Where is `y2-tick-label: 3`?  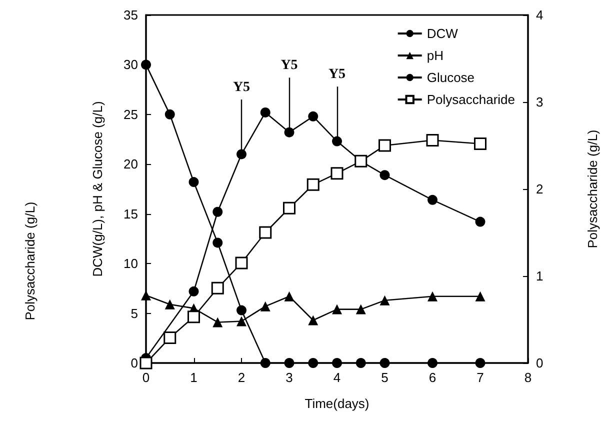
y2-tick-label: 3 is located at coordinates (540, 102).